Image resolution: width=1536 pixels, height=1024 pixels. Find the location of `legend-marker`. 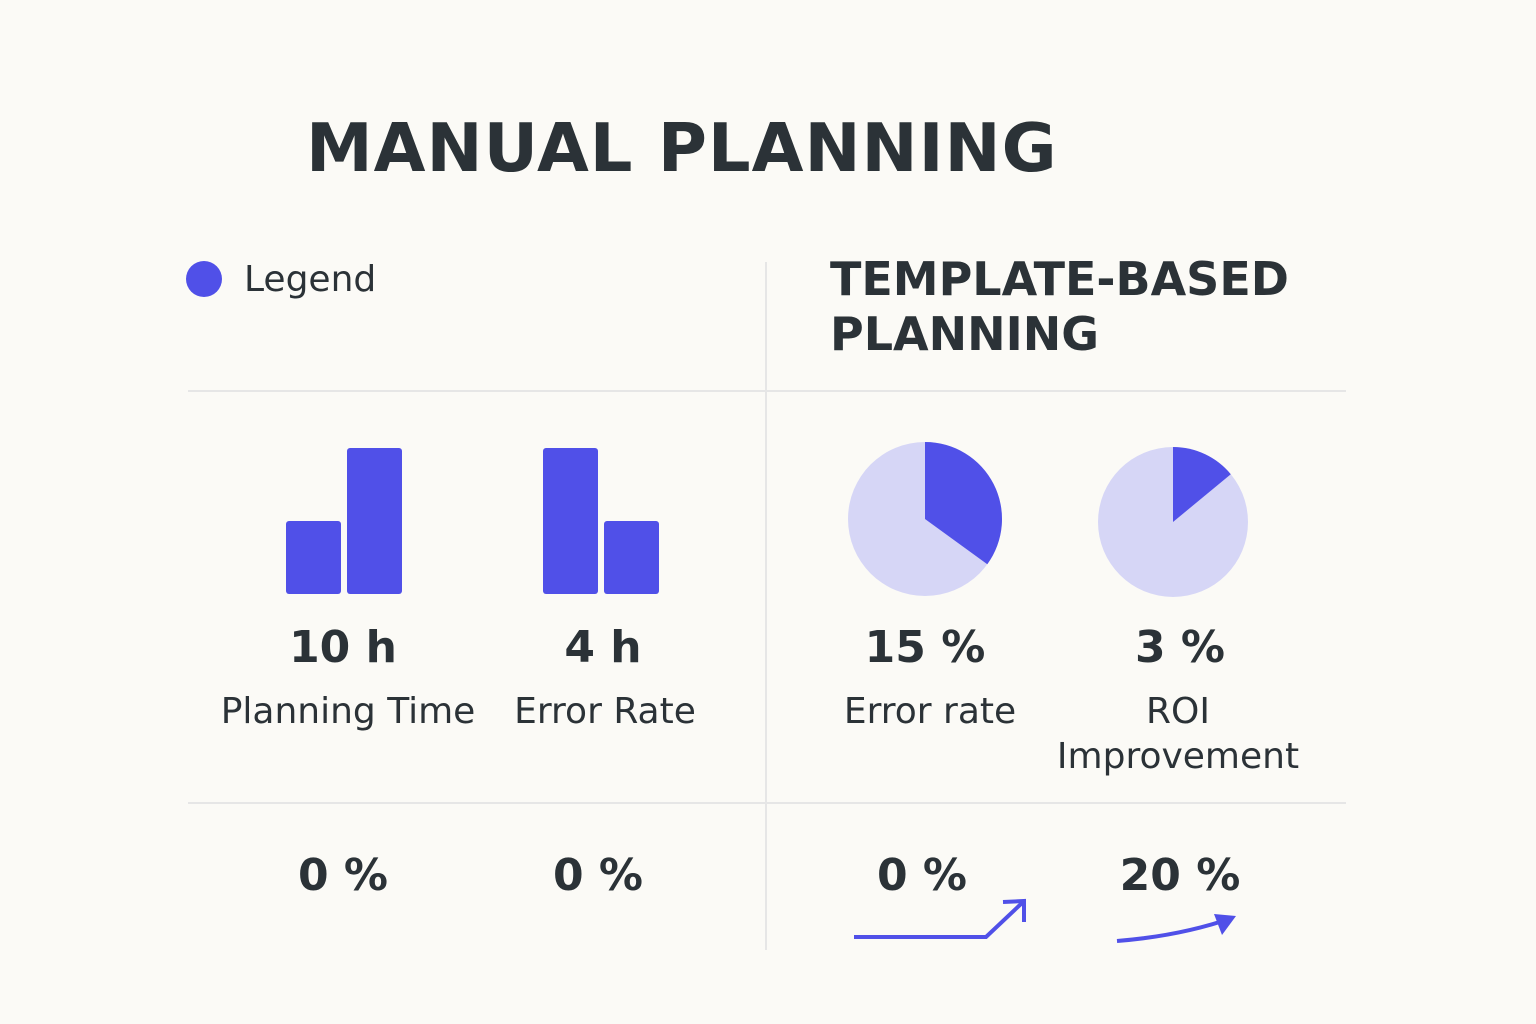

legend-marker is located at coordinates (204, 279).